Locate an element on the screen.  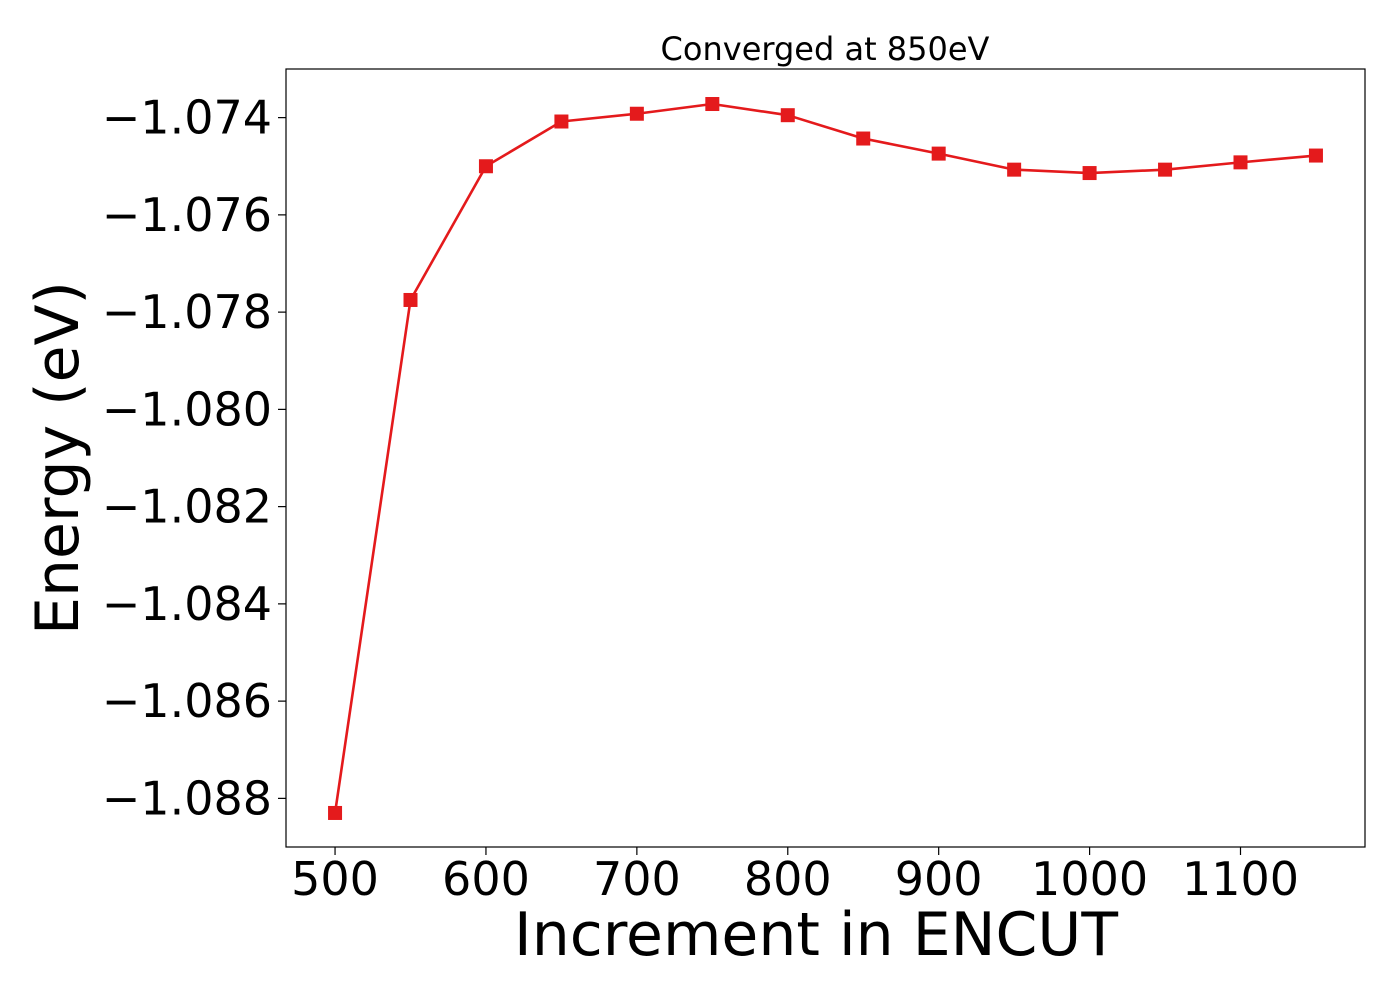
x-tick-label: 700 is located at coordinates (637, 879).